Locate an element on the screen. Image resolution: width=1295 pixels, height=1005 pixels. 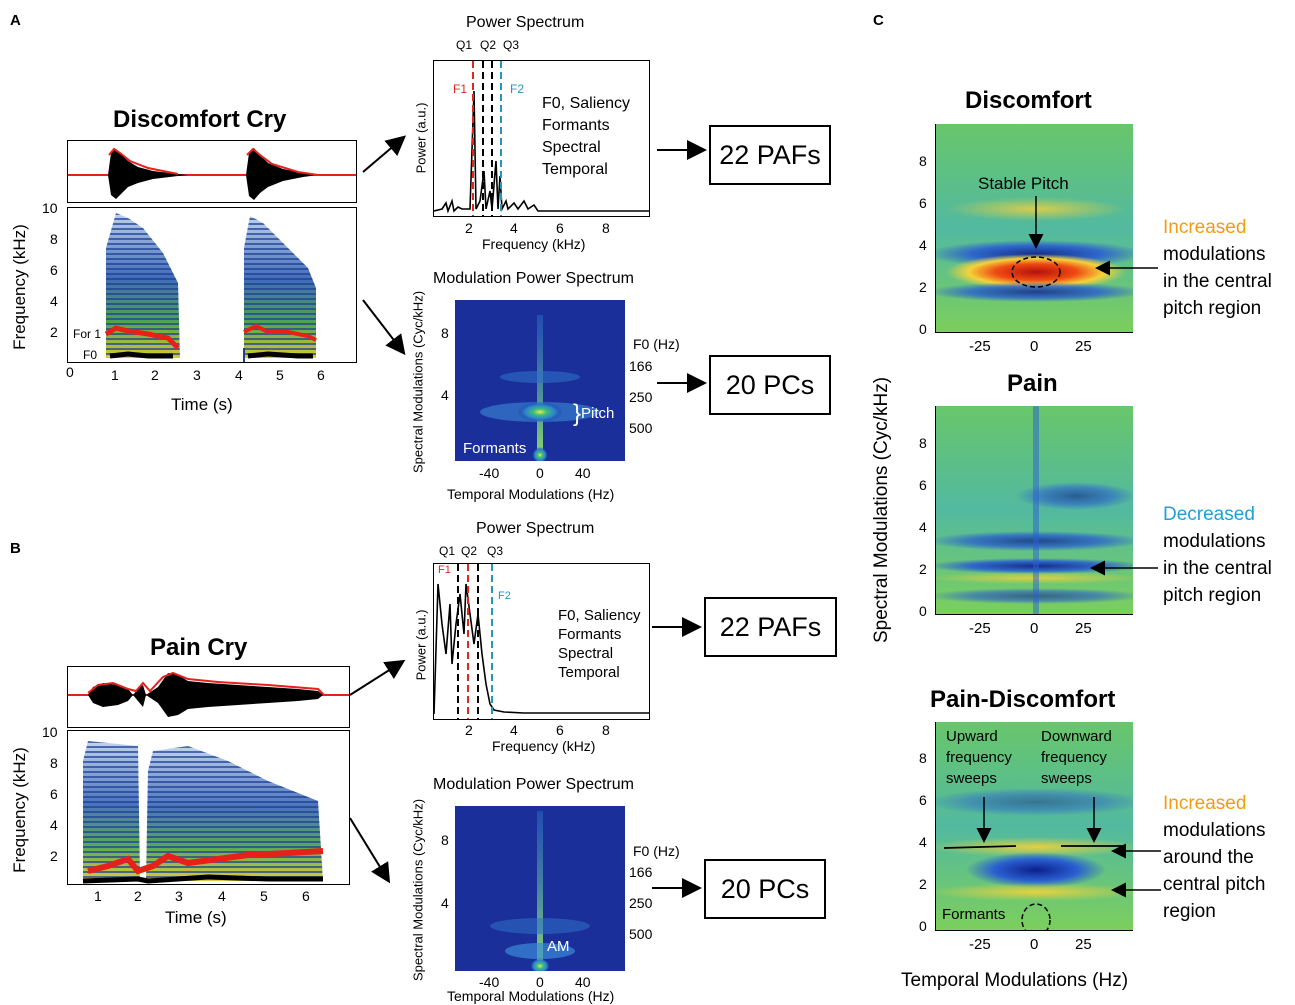
ann-line: central pitch is located at coordinates (1214, 884).